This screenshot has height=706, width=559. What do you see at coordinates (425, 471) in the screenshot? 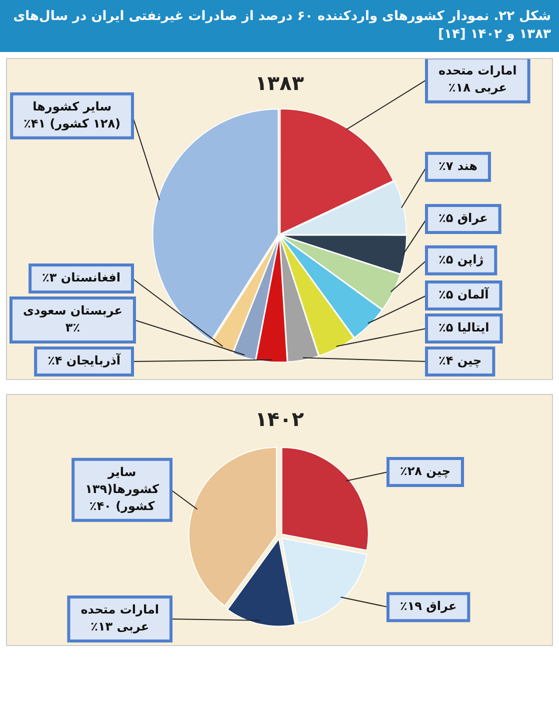
I see `slice-label: چین ۲۸٪` at bounding box center [425, 471].